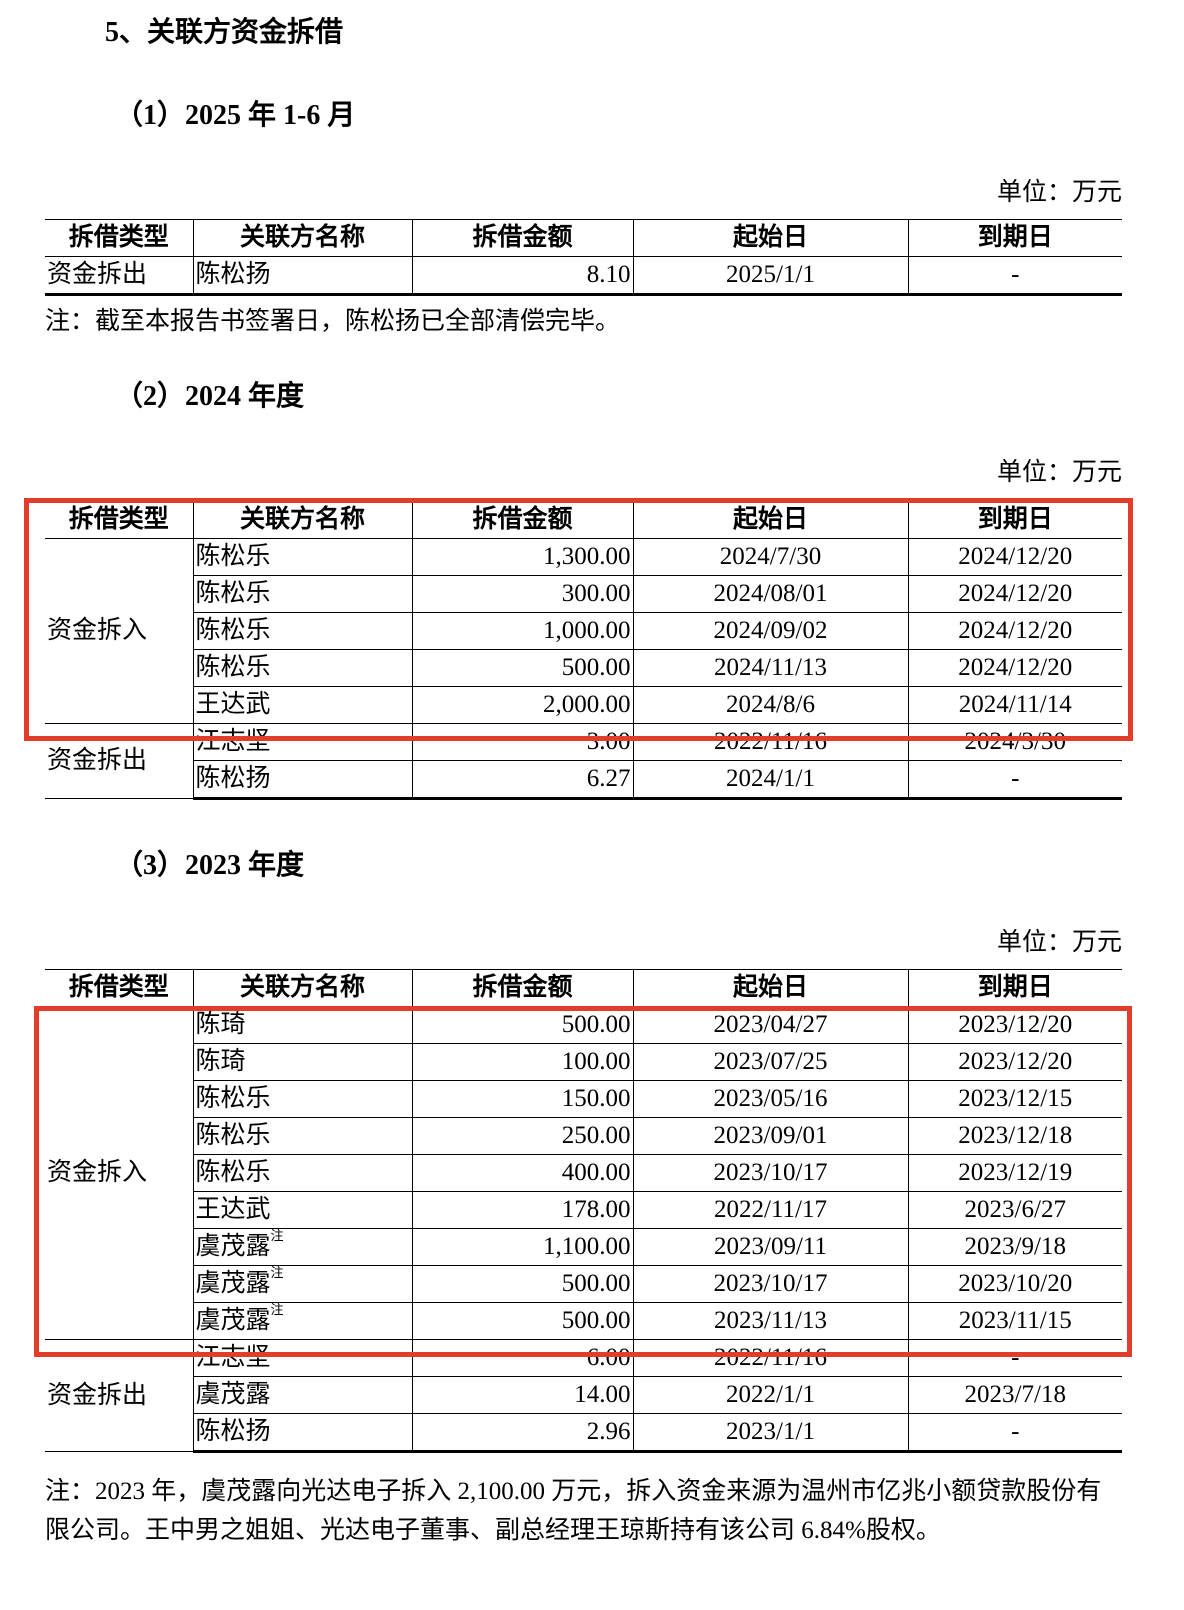 Image resolution: width=1184 pixels, height=1610 pixels. What do you see at coordinates (220, 1061) in the screenshot?
I see `party-name: 陈琦` at bounding box center [220, 1061].